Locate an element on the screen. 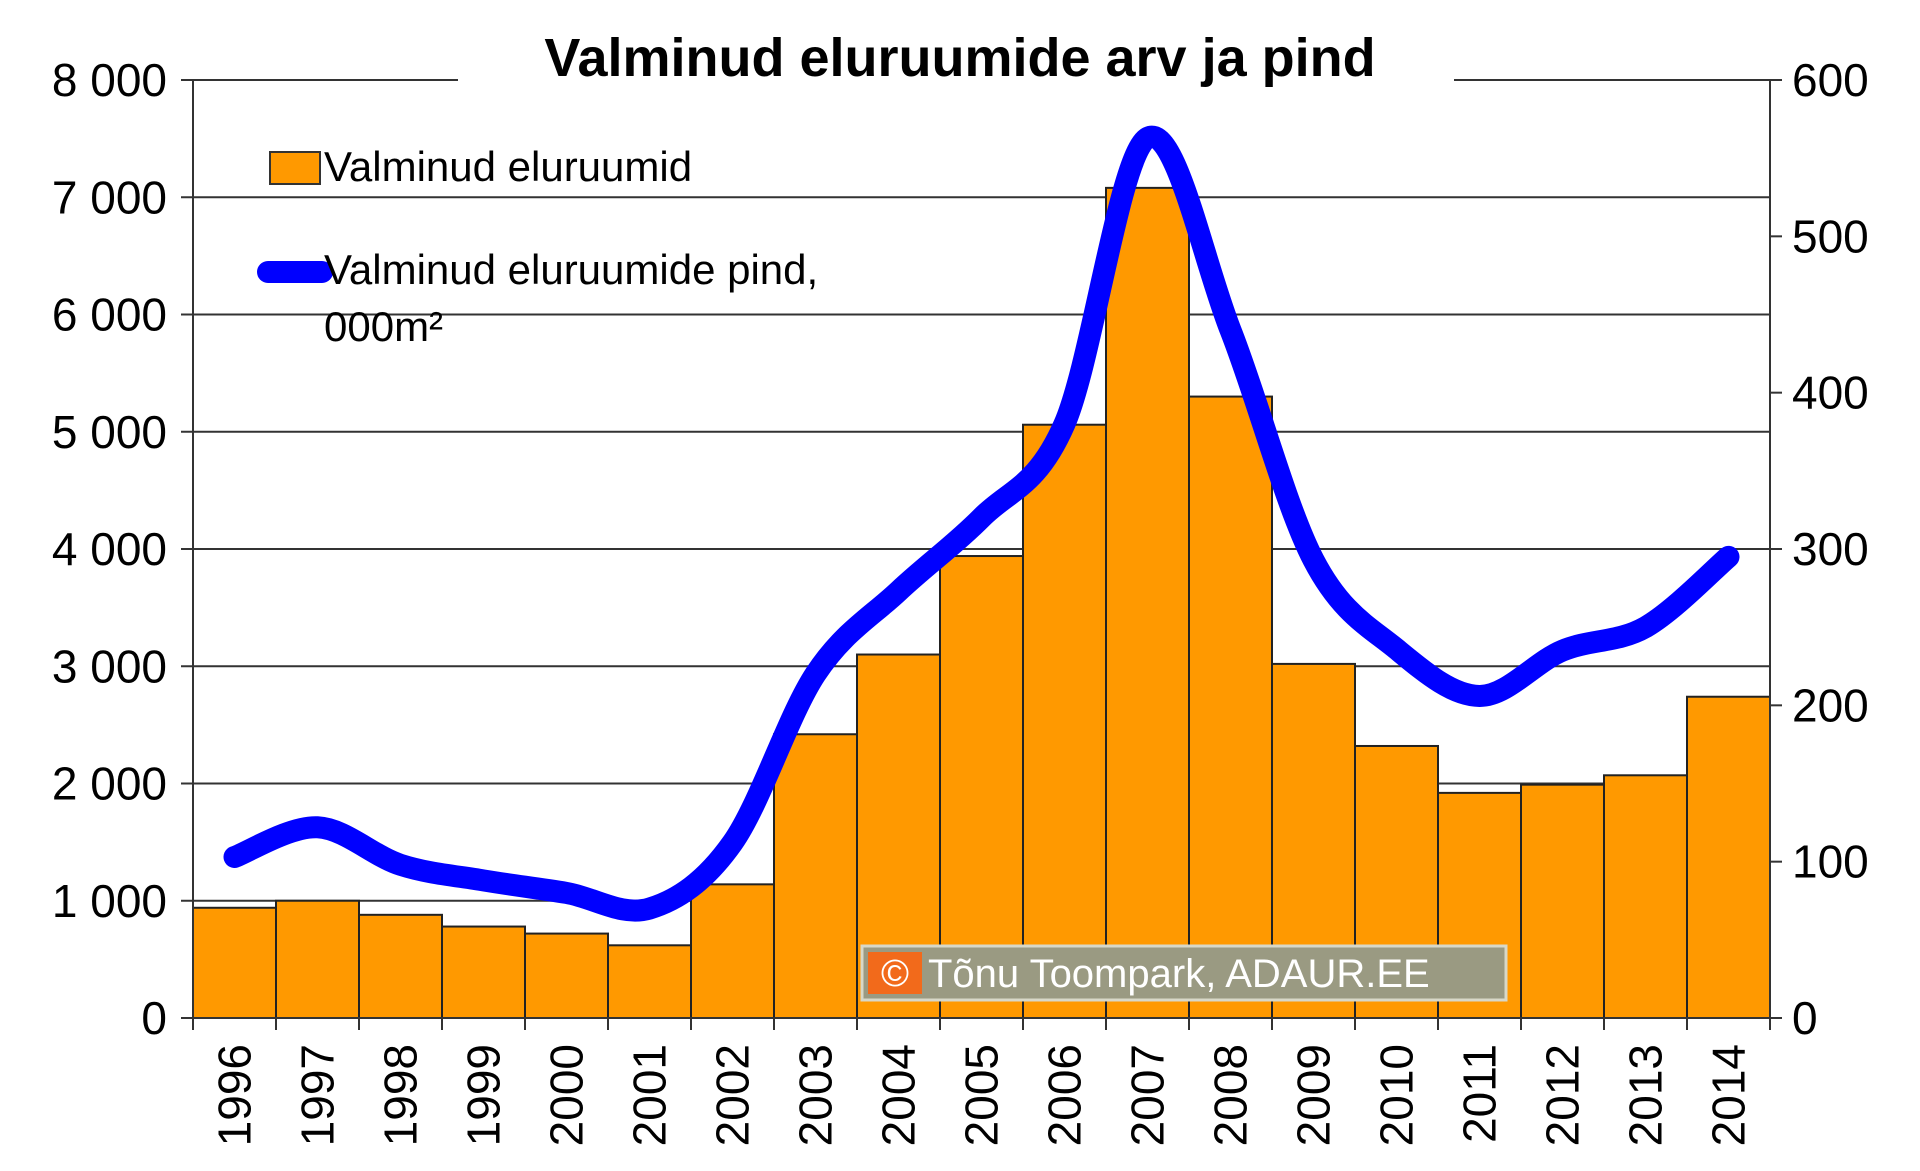 The height and width of the screenshot is (1171, 1920). legend-bar-swatch is located at coordinates (295, 168).